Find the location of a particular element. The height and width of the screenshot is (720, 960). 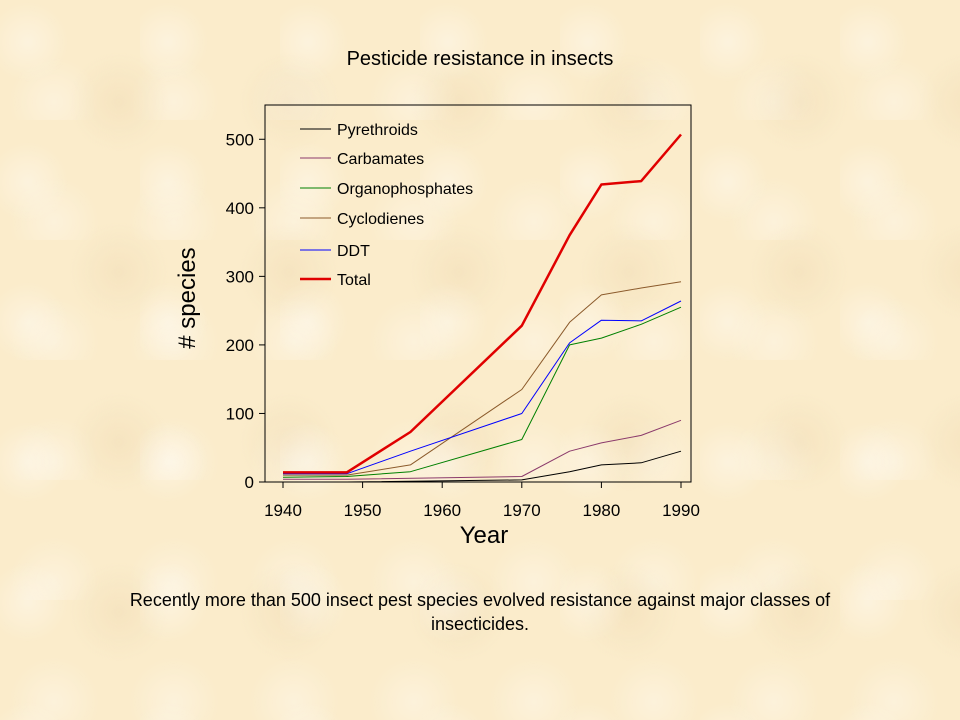

series-line-carbamates is located at coordinates (482, 449).